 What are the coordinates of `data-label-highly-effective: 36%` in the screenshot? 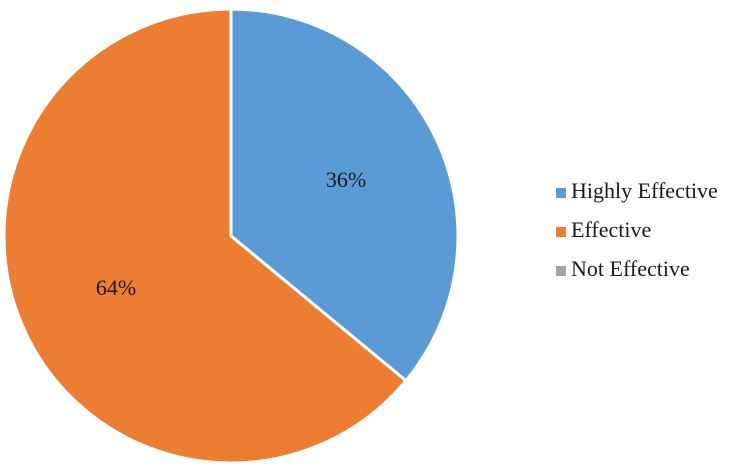 It's located at (346, 179).